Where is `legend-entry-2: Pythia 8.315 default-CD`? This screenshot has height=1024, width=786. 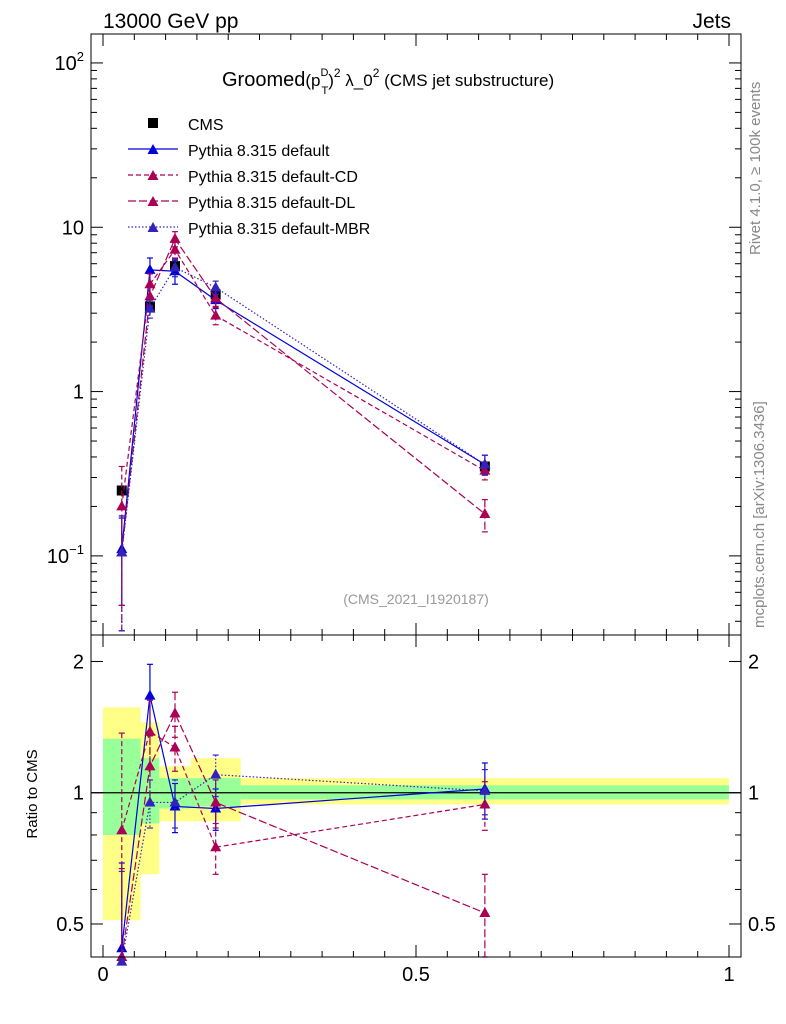
legend-entry-2: Pythia 8.315 default-CD is located at coordinates (243, 177).